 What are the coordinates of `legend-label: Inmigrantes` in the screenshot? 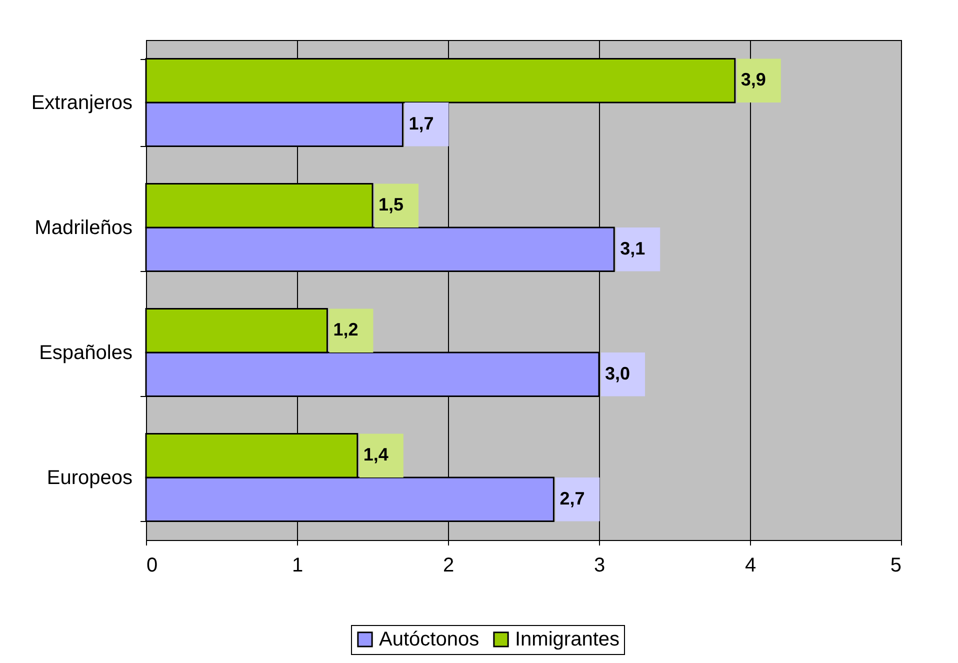 It's located at (567, 639).